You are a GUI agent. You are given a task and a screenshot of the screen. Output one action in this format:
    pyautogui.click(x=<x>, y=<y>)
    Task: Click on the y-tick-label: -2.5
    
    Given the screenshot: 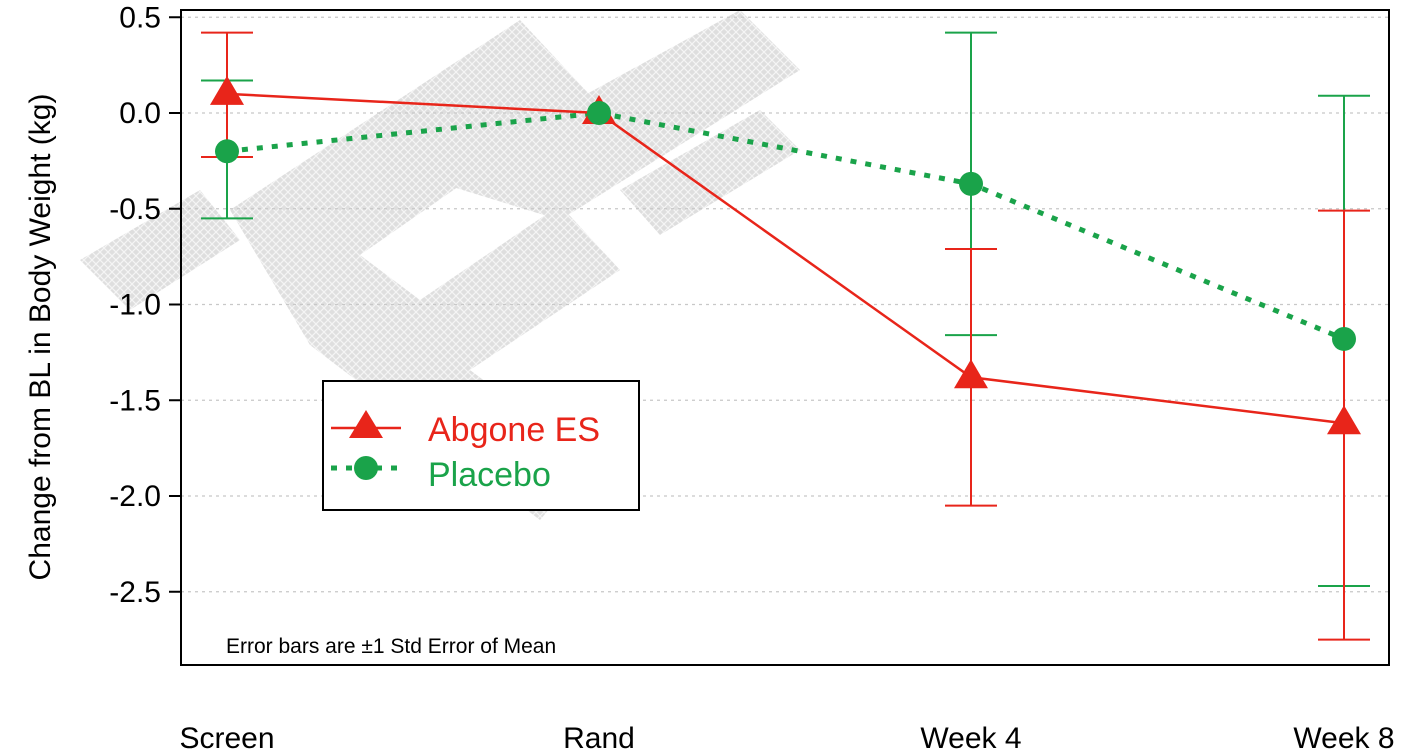 What is the action you would take?
    pyautogui.click(x=135, y=592)
    